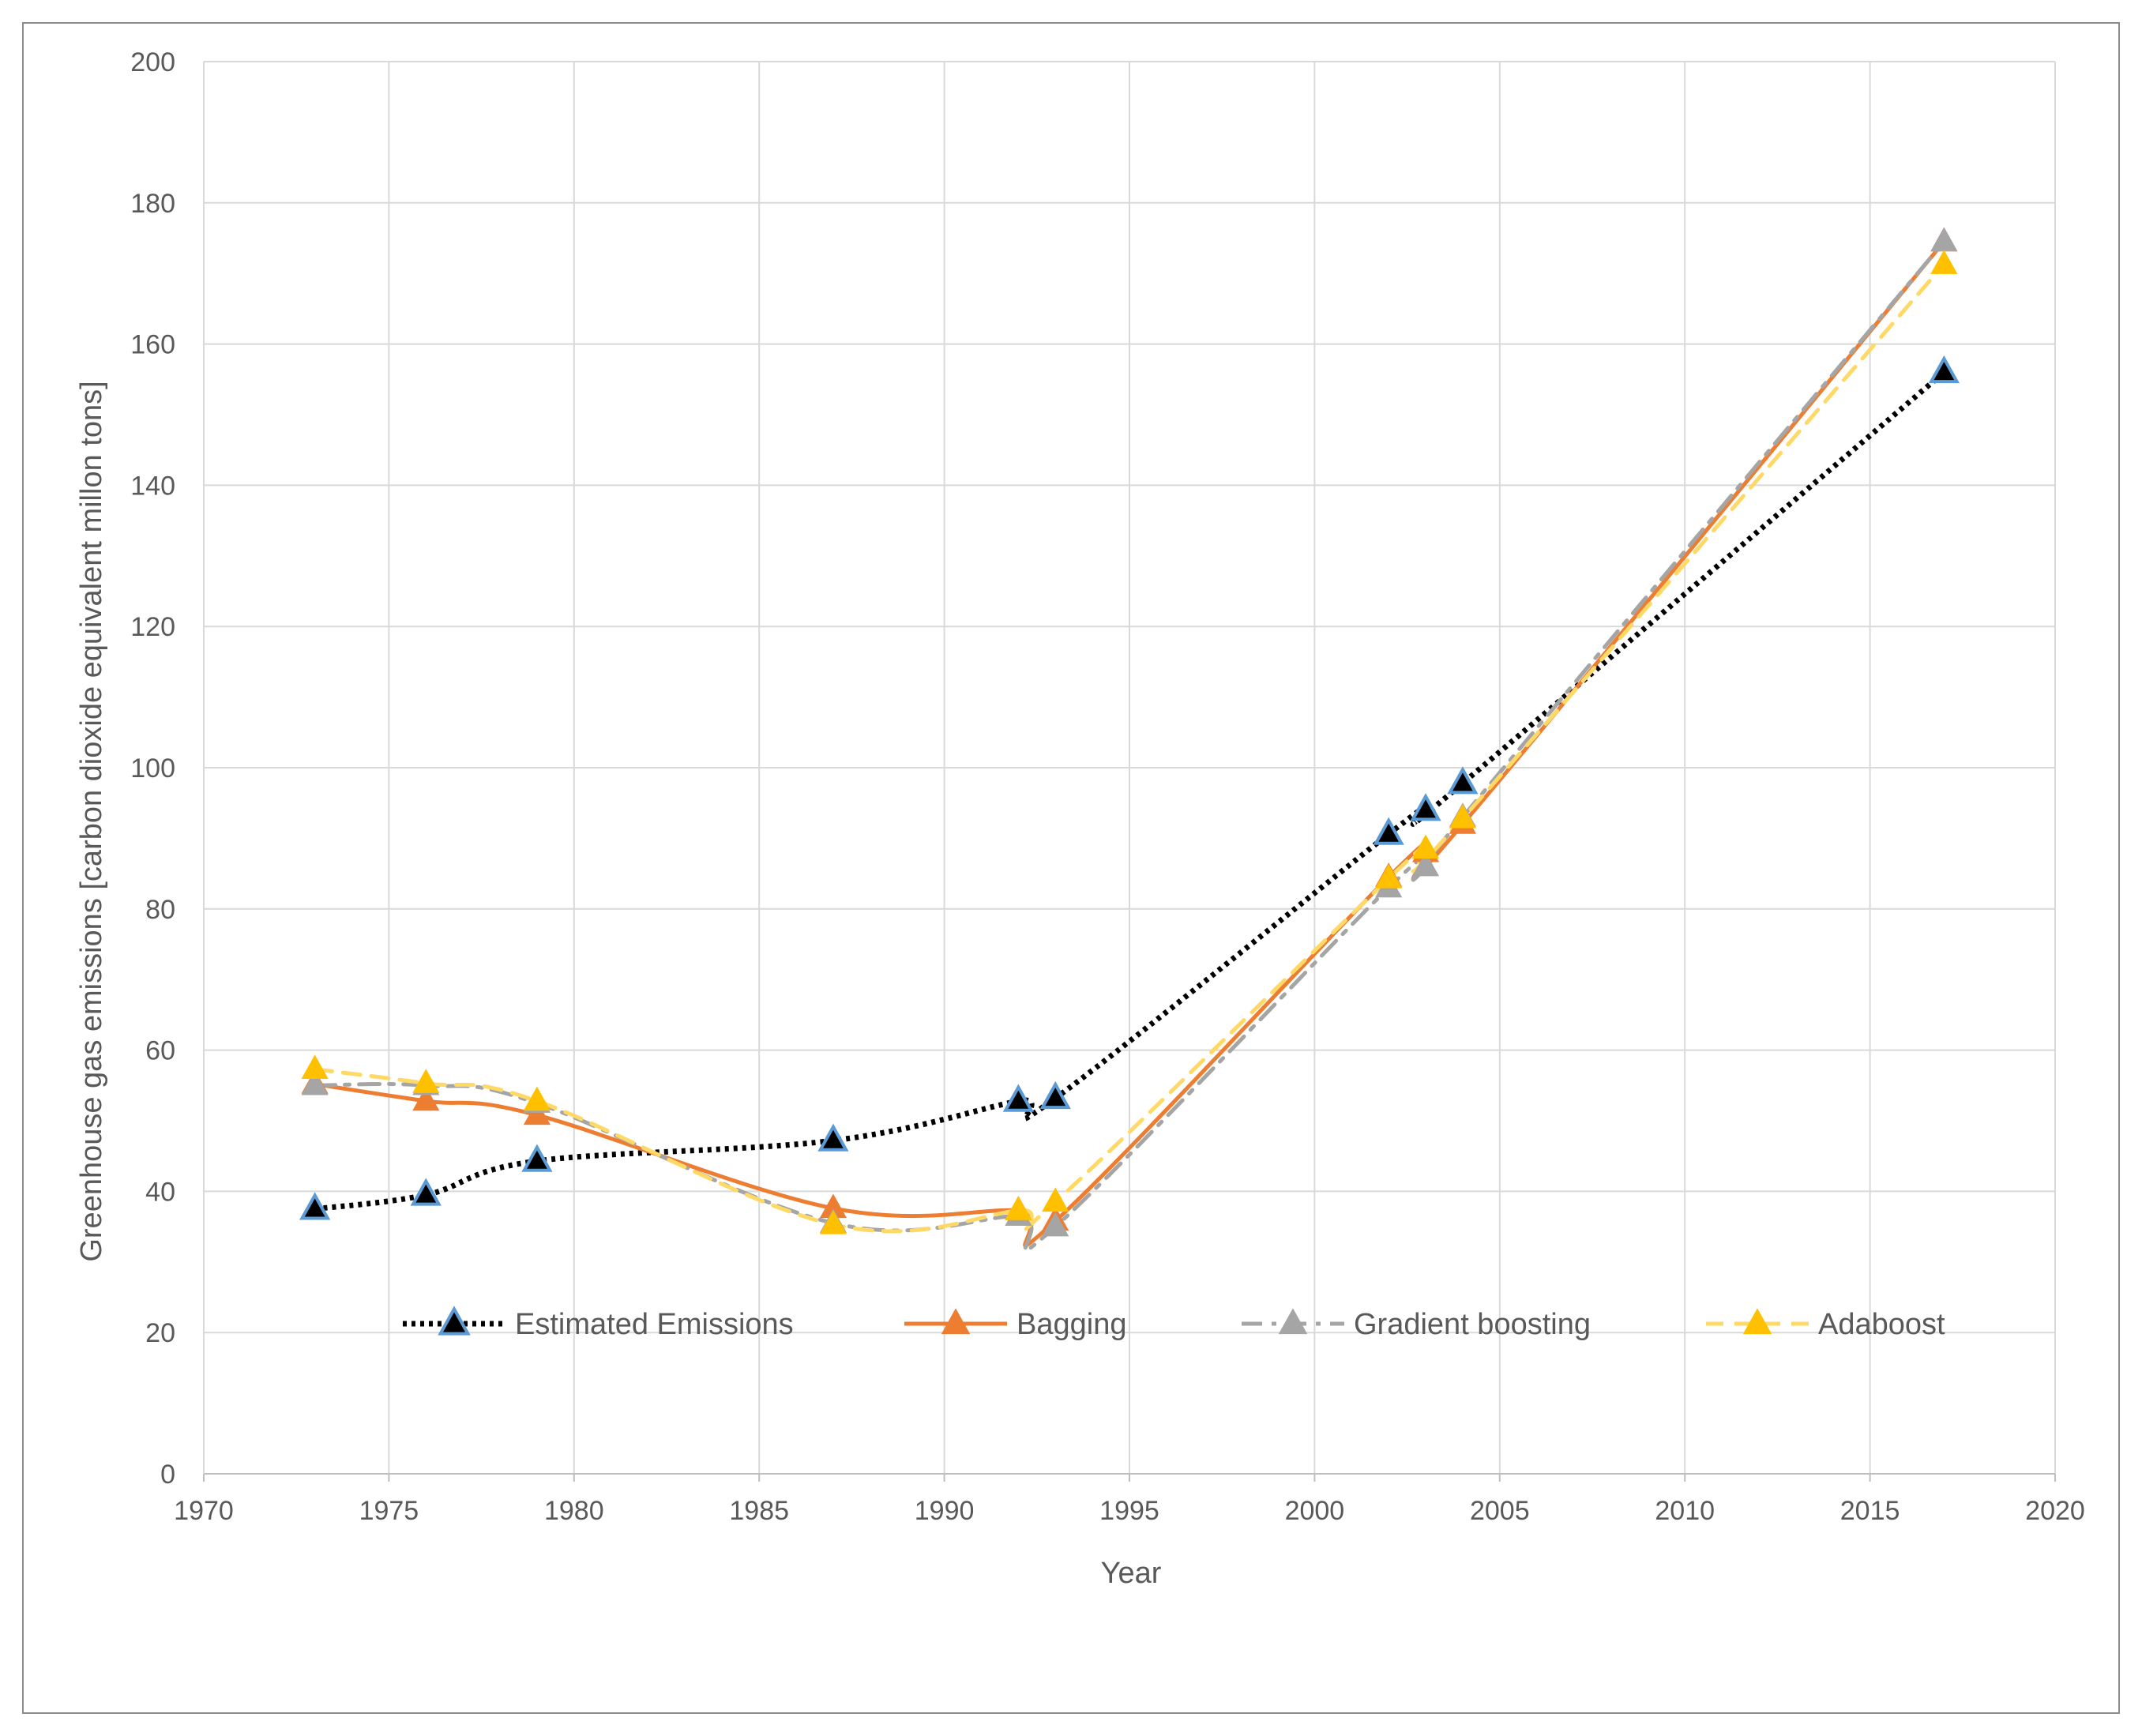 This screenshot has width=2142, height=1736. Describe the element at coordinates (1293, 1321) in the screenshot. I see `legend-marker-gradient-boosting` at that location.